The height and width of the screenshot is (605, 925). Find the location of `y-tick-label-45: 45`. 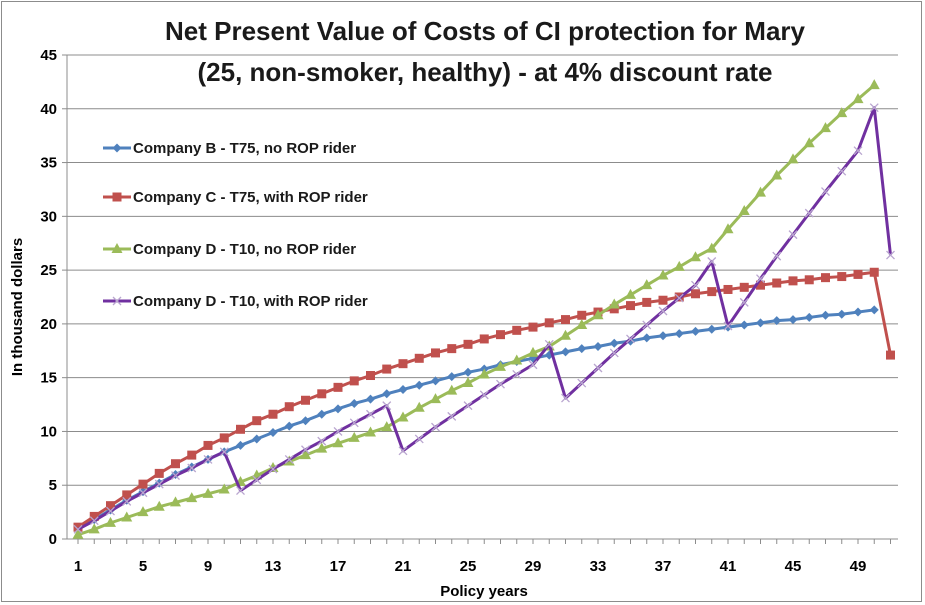

y-tick-label-45: 45 is located at coordinates (48, 55).